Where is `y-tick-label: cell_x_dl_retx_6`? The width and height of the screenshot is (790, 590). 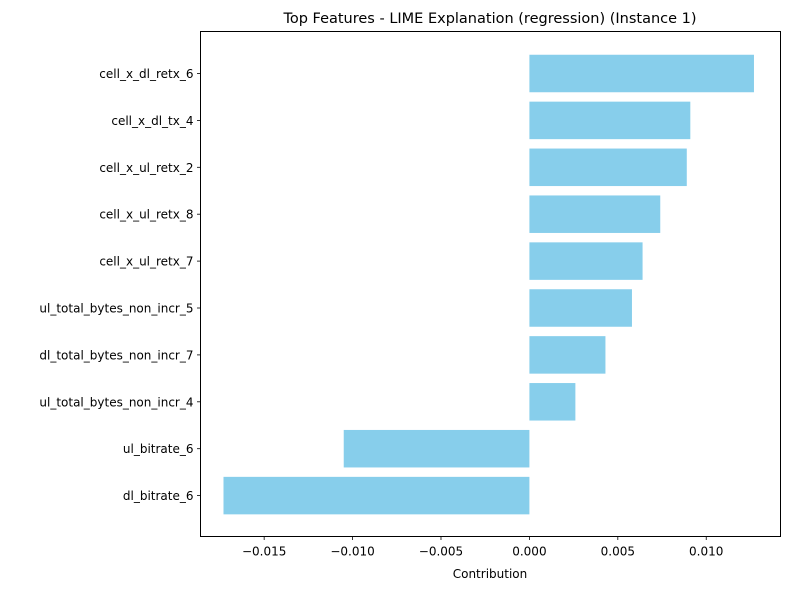
y-tick-label: cell_x_dl_retx_6 is located at coordinates (146, 74).